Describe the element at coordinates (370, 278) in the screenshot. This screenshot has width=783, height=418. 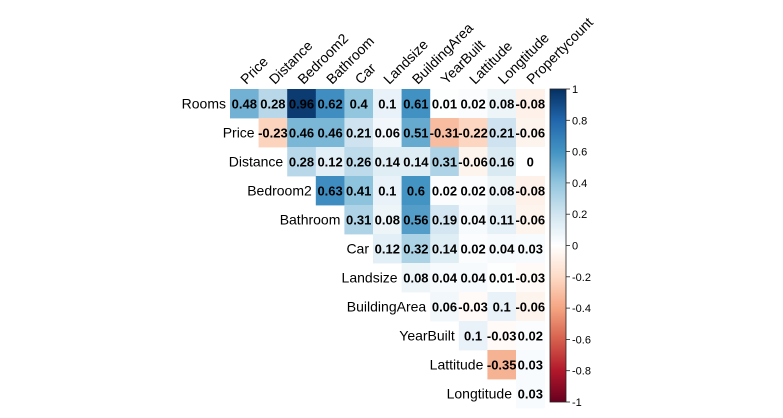
I see `row-label: Landsize` at that location.